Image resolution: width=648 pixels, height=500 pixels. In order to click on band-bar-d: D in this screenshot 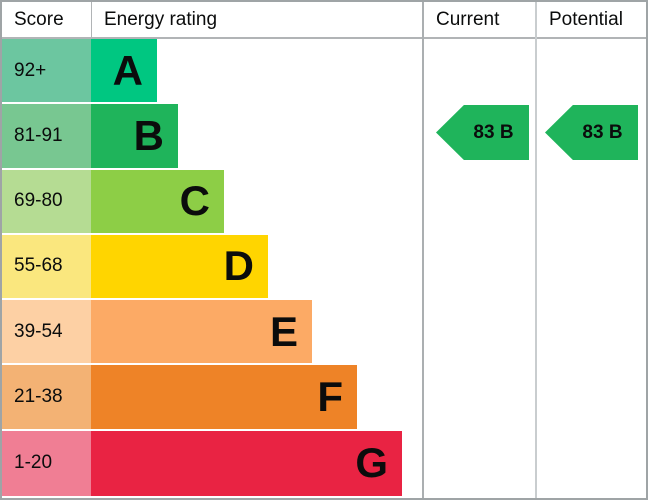, I will do `click(179, 266)`.